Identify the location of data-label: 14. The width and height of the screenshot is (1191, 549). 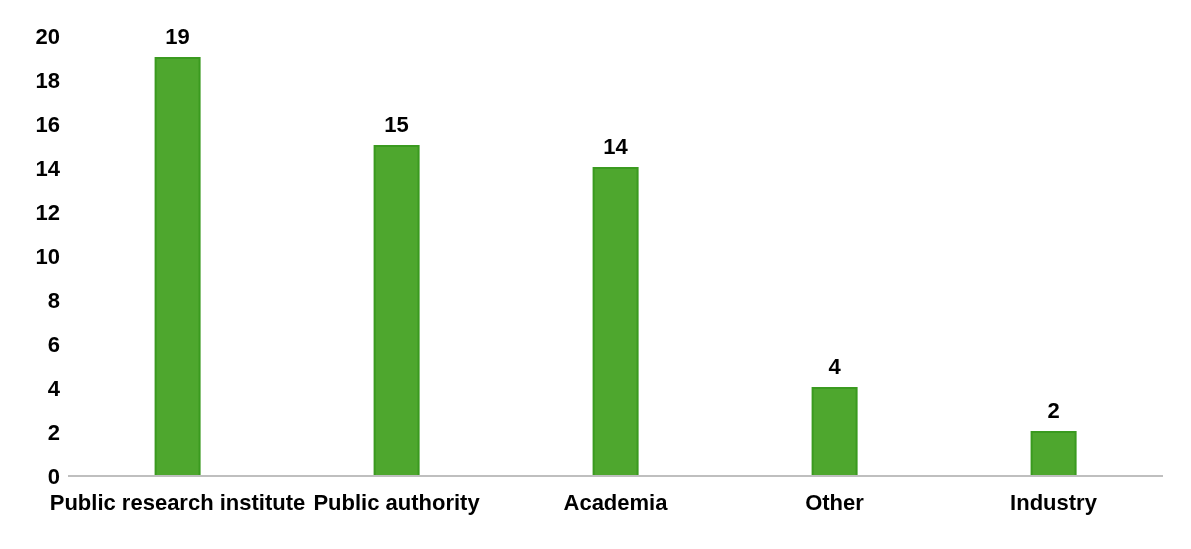
(616, 146).